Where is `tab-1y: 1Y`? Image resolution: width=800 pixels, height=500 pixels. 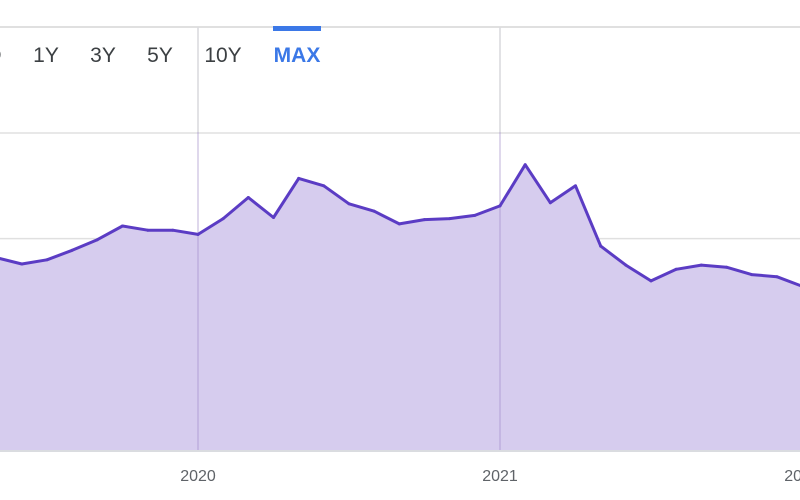
tab-1y: 1Y is located at coordinates (46, 55).